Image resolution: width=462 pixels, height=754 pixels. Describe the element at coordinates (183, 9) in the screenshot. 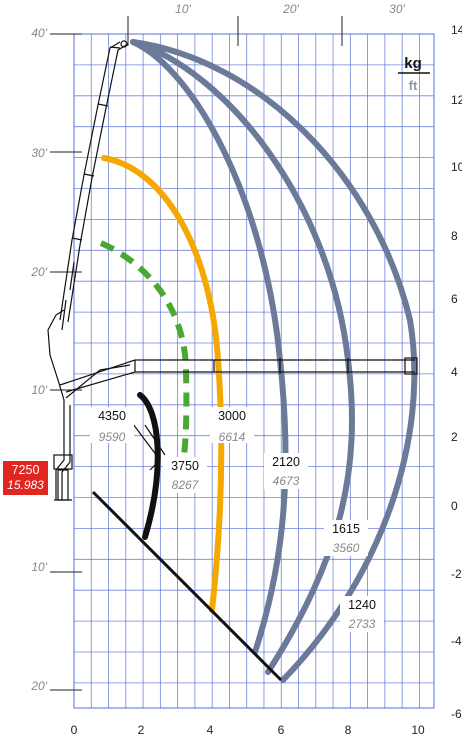

I see `x-axis-ft-tick: 10'` at that location.